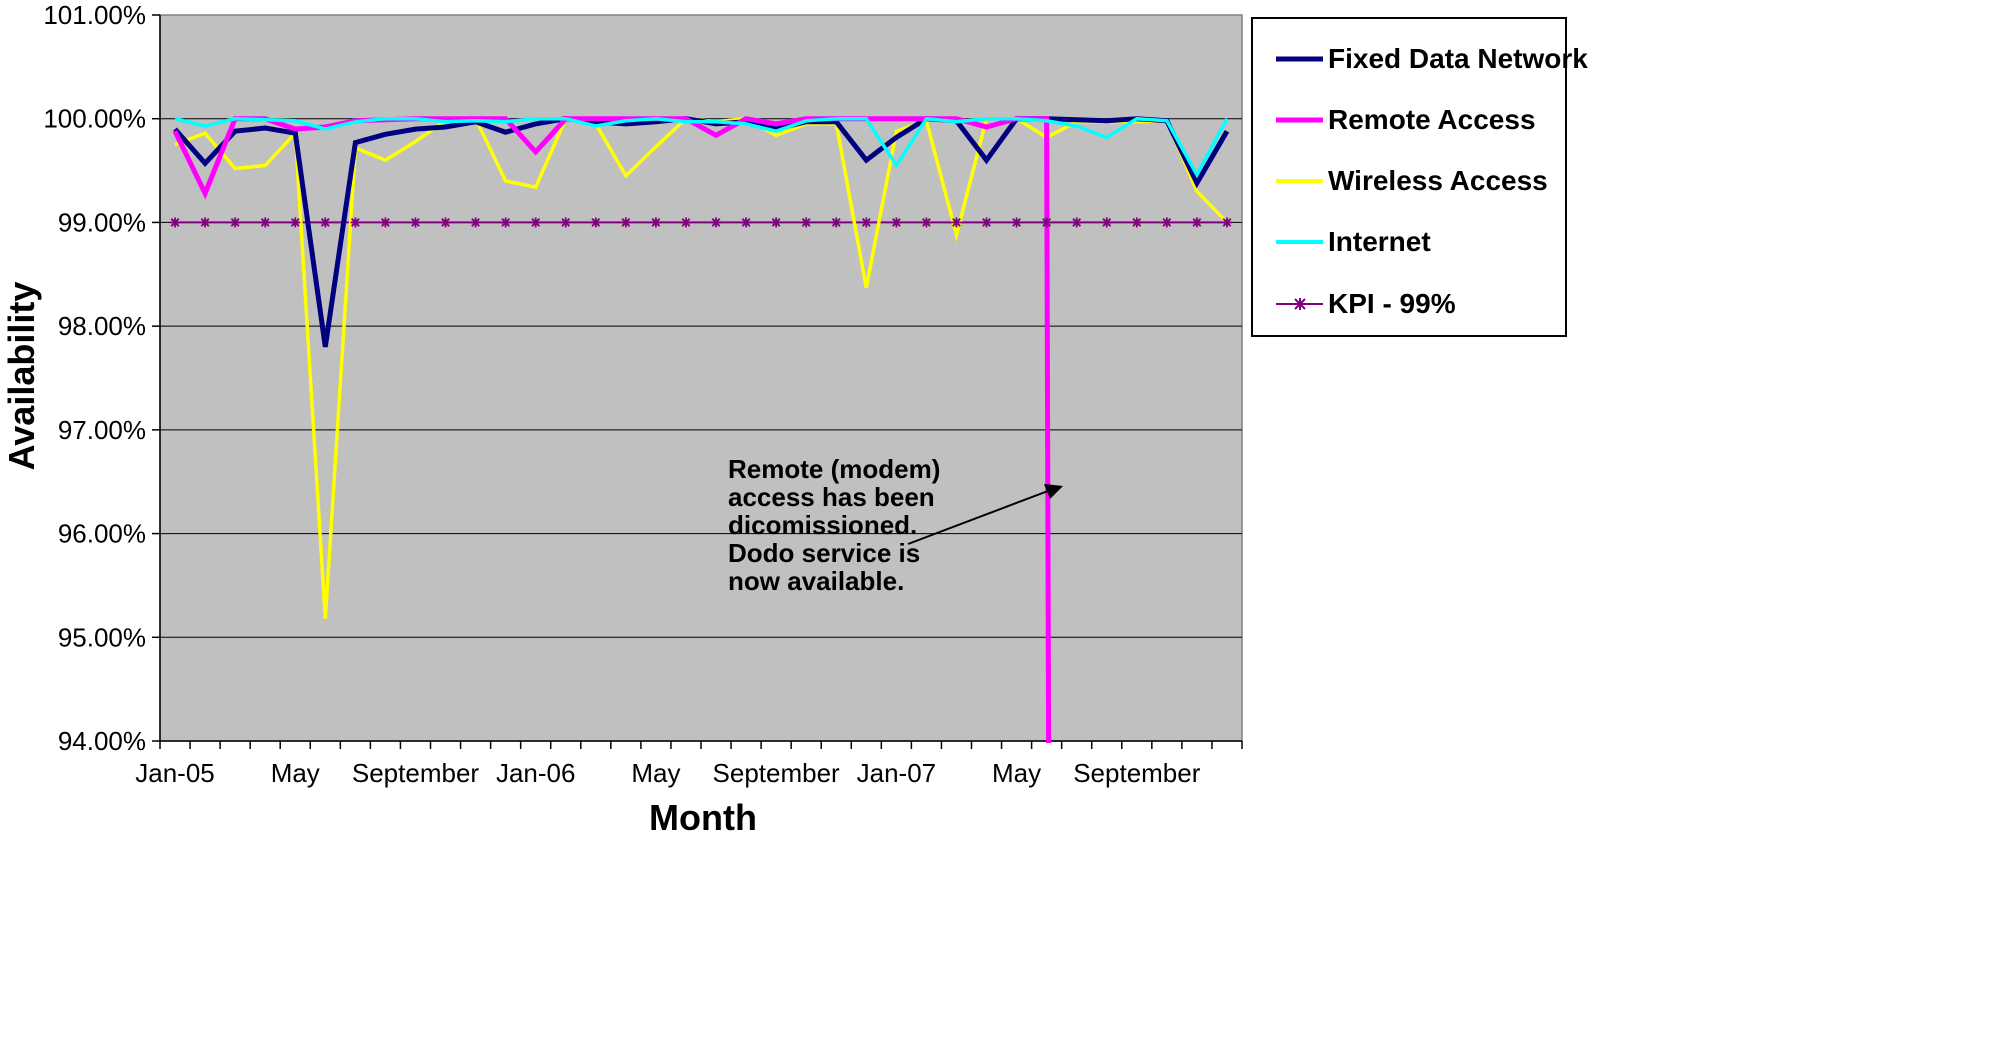 This screenshot has width=2000, height=1063. I want to click on y-tick-label: 96.00%, so click(102, 534).